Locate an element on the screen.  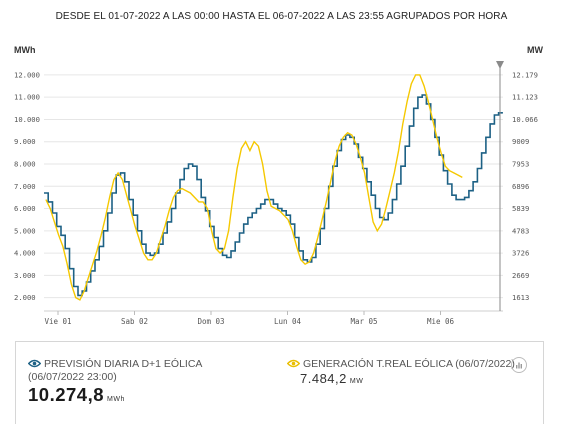
y-right-tick-label: 11.123 is located at coordinates (525, 97).